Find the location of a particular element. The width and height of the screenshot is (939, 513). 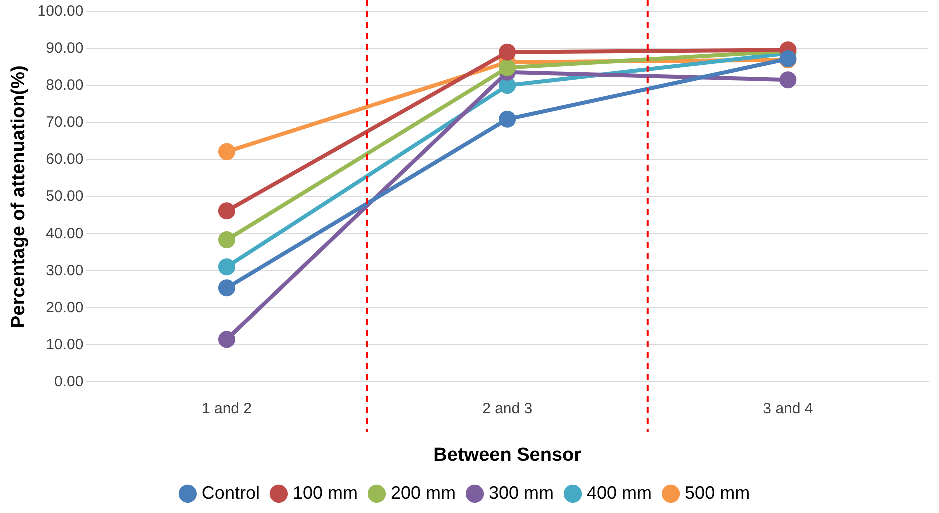

y-tick-label: 50.00 is located at coordinates (65, 197).